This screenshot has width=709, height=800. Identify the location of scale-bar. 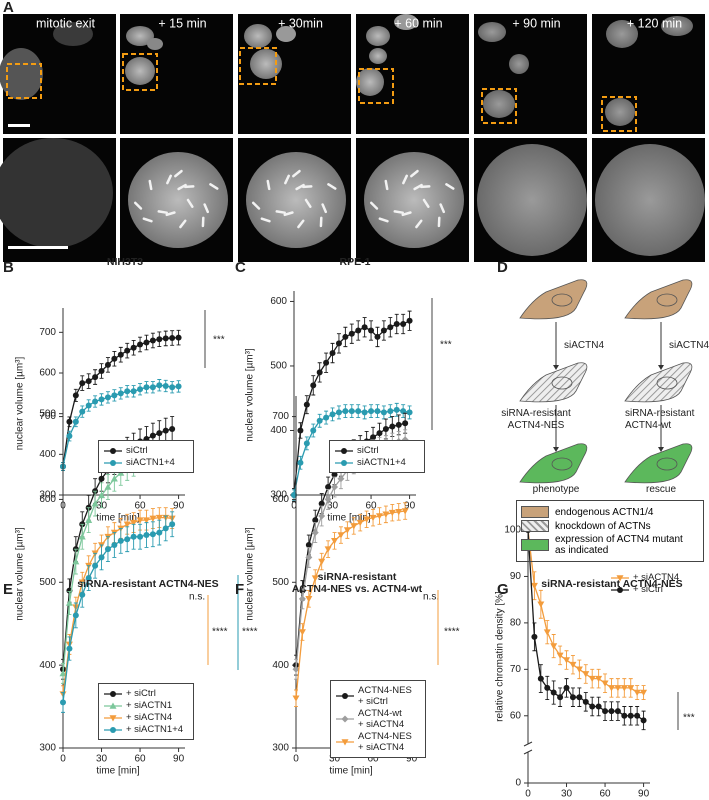
(38, 247).